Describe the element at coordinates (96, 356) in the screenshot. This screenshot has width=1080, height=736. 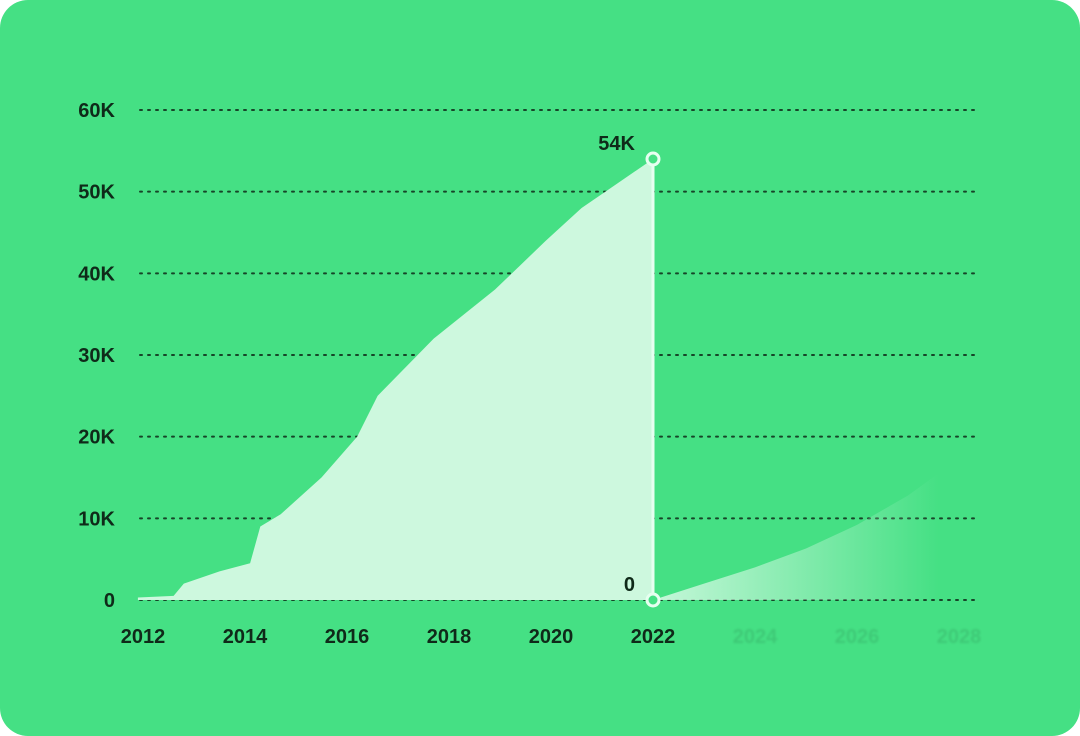
I see `y-tick-label: 30K` at that location.